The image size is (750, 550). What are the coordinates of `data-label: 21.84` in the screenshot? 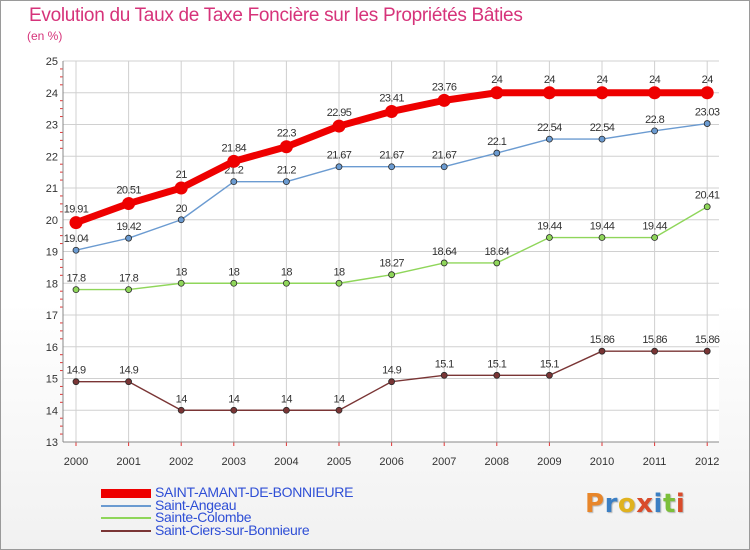 It's located at (234, 148).